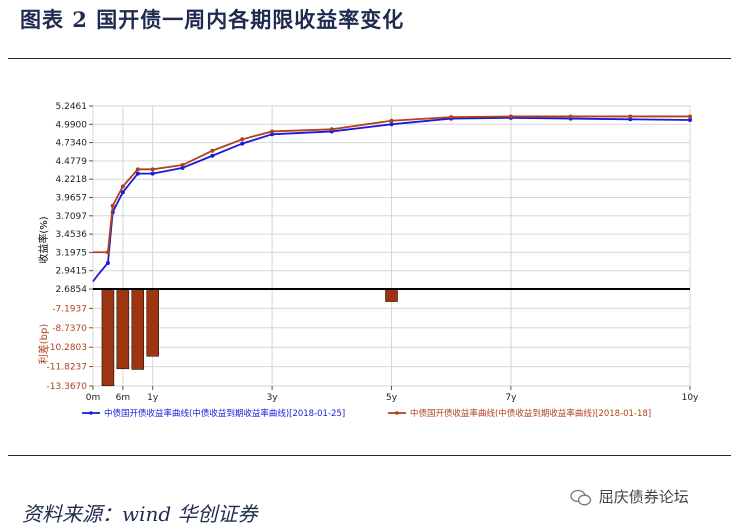 This screenshot has height=529, width=739. I want to click on spread-tick-label: -11.8237, so click(67, 368).